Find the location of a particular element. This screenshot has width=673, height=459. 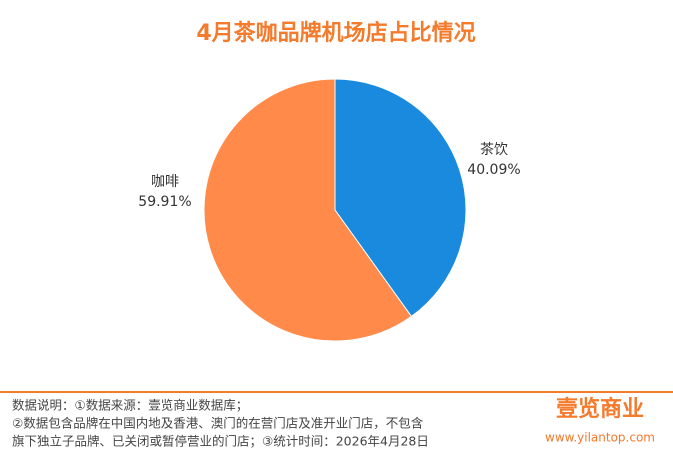

value-label: 40.09% is located at coordinates (493, 170).